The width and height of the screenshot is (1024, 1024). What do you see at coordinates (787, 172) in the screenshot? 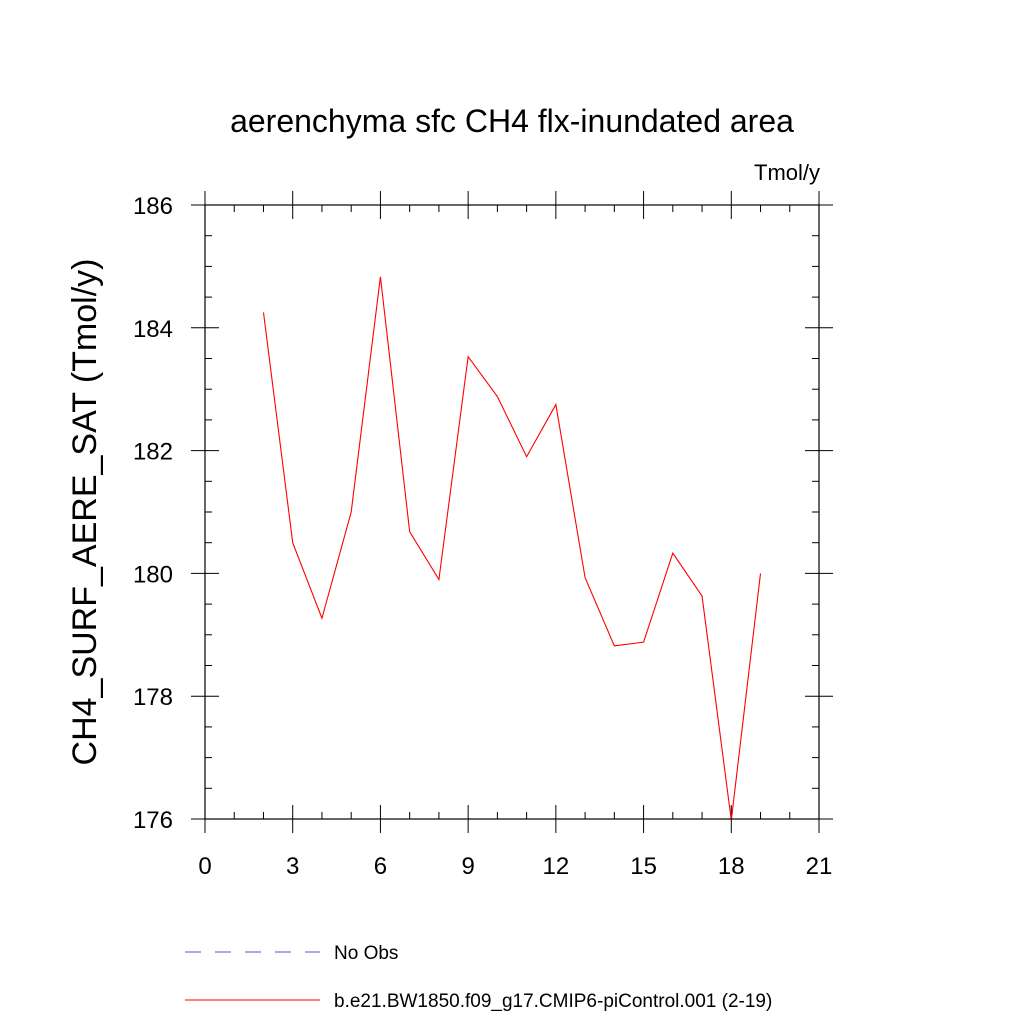
I see `units-label: Tmol/y` at bounding box center [787, 172].